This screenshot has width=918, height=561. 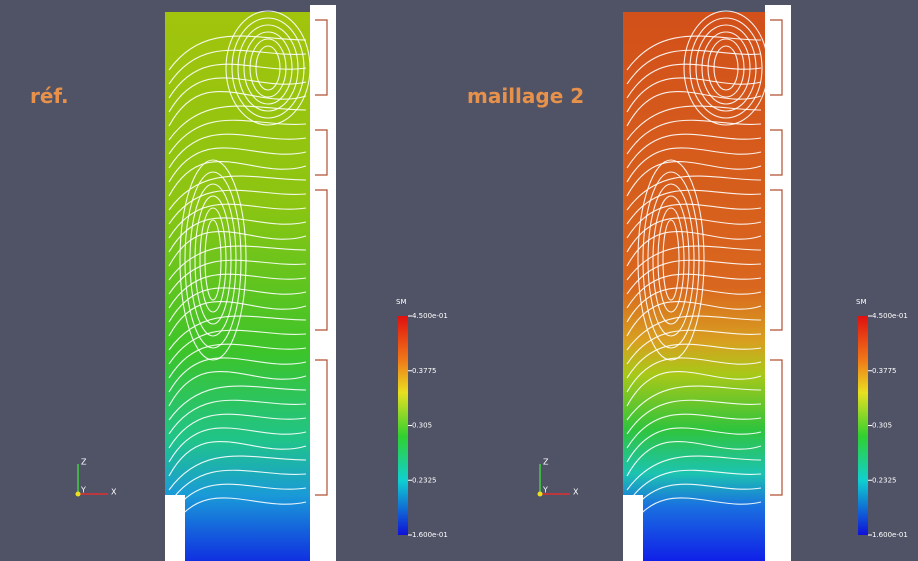 I want to click on wall, so click(x=323, y=283).